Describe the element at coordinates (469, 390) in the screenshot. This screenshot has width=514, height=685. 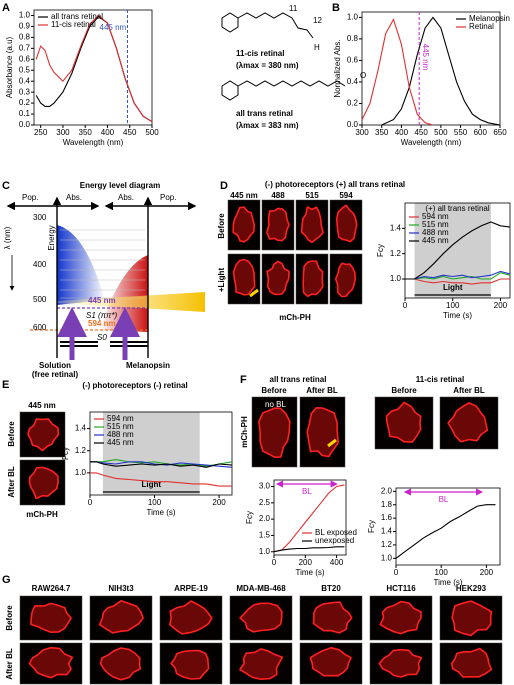
I see `column-label: After BL` at that location.